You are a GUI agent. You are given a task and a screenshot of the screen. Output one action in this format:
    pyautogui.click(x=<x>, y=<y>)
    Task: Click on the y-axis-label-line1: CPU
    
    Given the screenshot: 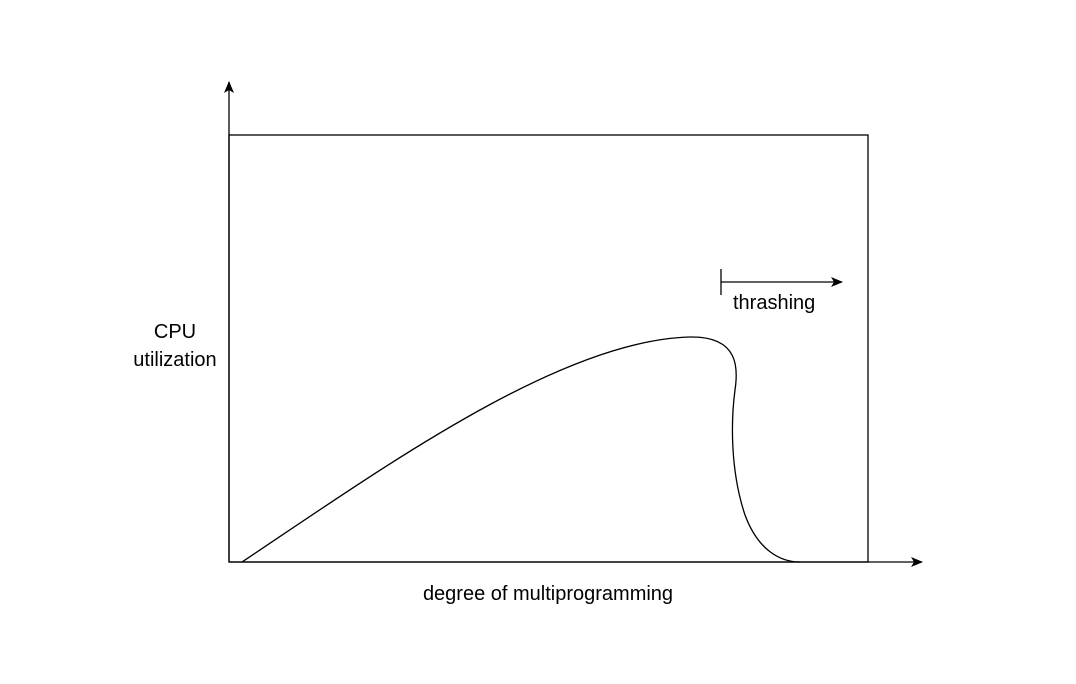 What is the action you would take?
    pyautogui.click(x=175, y=332)
    